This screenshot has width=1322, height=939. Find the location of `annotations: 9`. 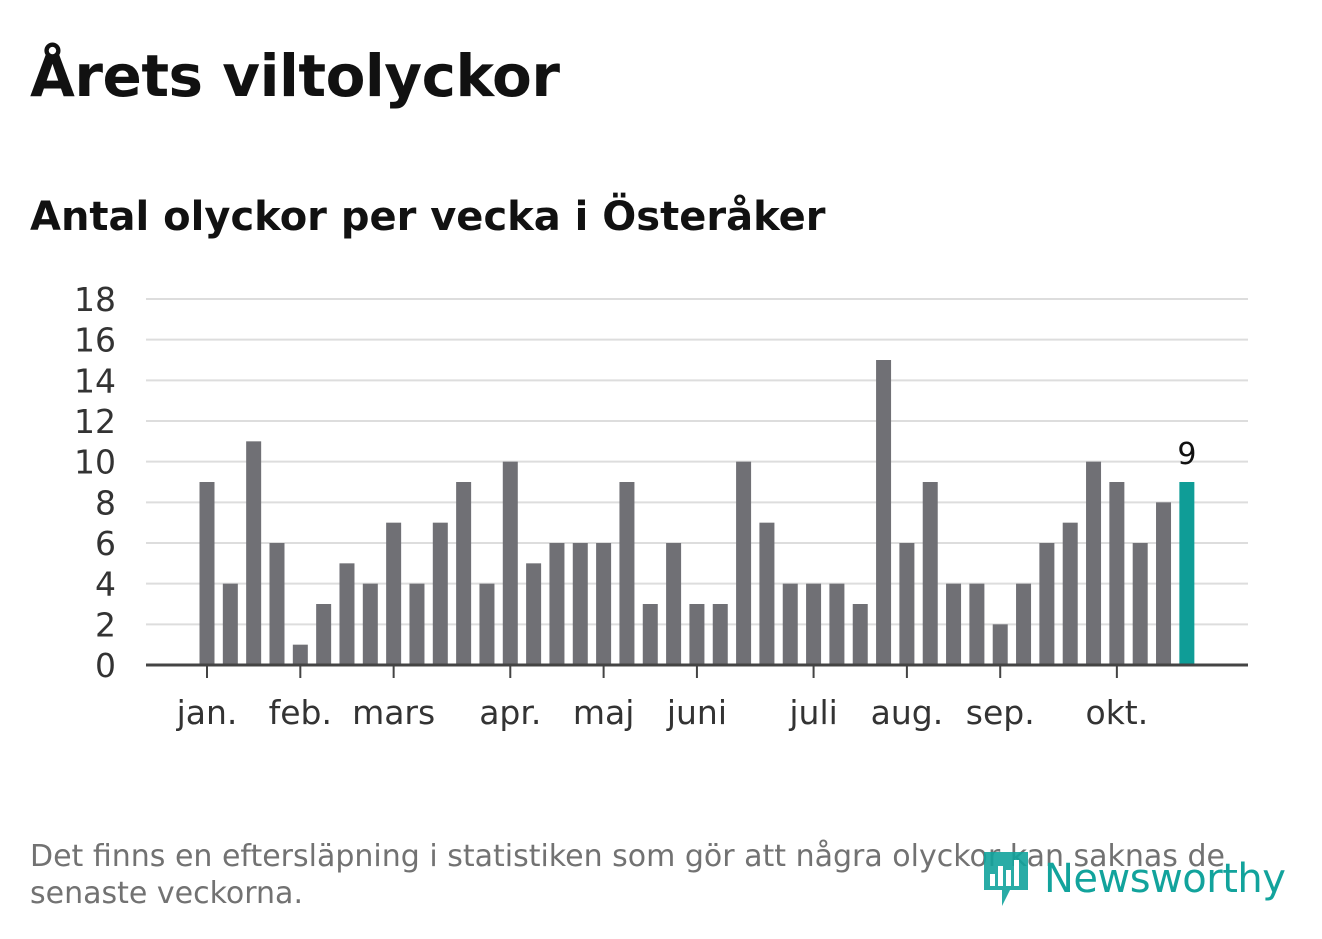

annotations: 9 is located at coordinates (1186, 454).